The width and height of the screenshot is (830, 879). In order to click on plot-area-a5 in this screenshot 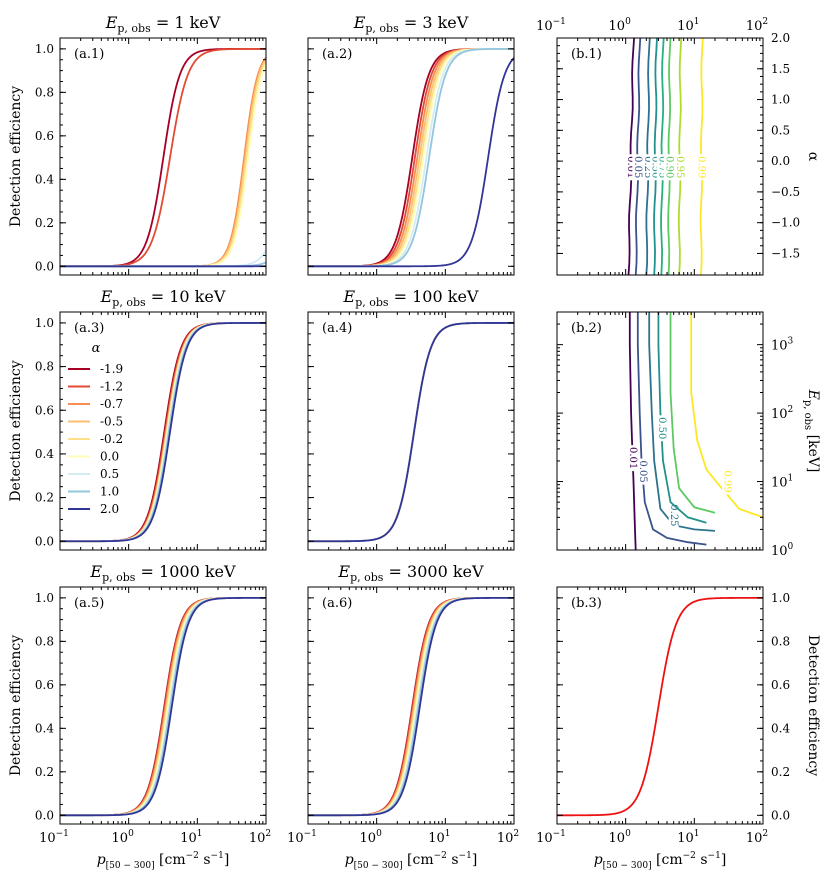, I will do `click(163, 706)`.